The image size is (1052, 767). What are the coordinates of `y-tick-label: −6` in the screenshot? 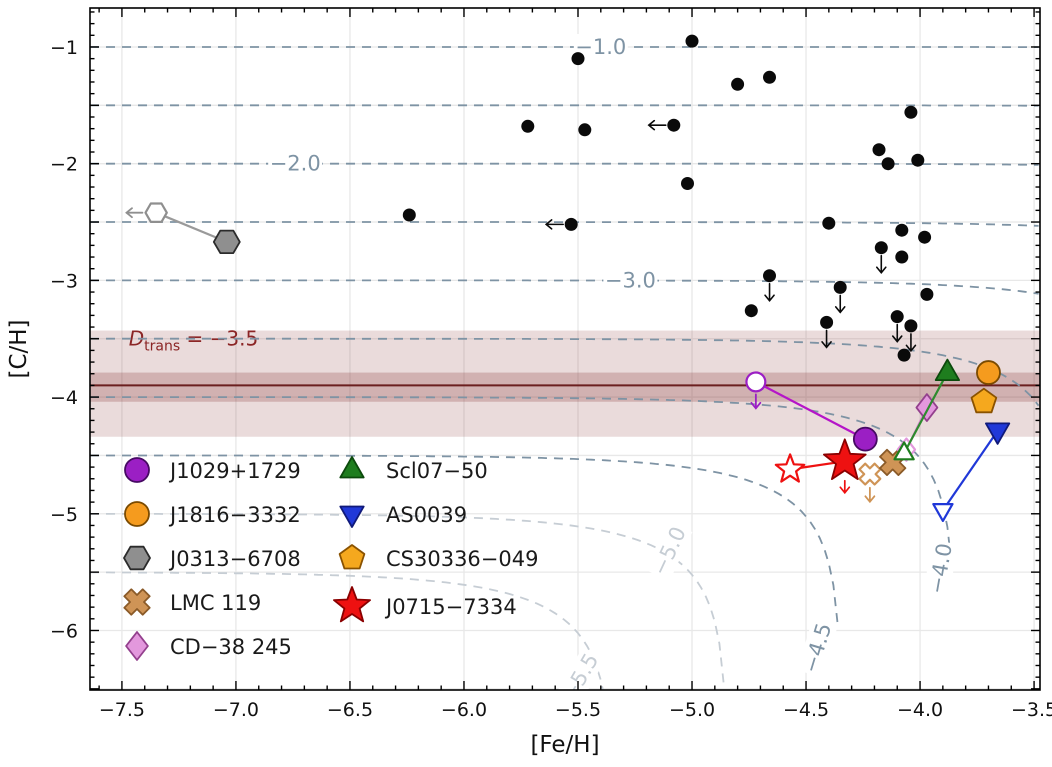 It's located at (64, 631).